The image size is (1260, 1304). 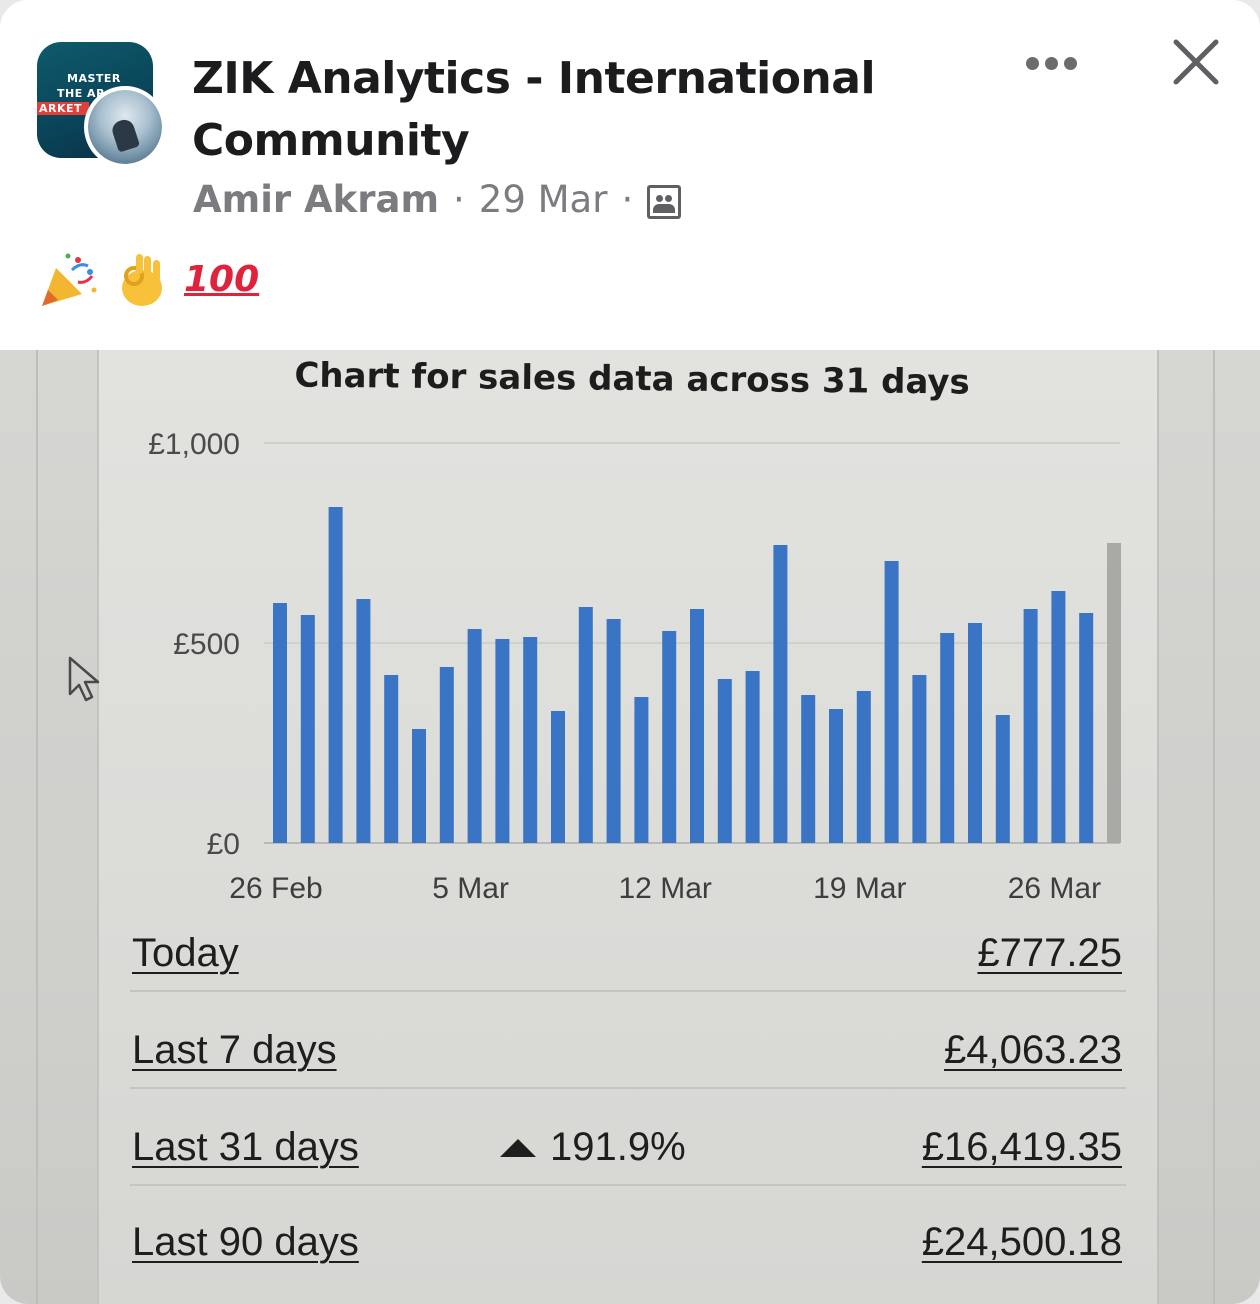 I want to click on reactions: 100, so click(x=148, y=280).